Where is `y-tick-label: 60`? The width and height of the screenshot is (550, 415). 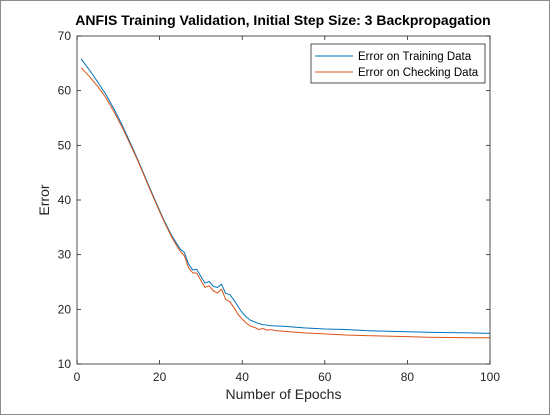 y-tick-label: 60 is located at coordinates (65, 91).